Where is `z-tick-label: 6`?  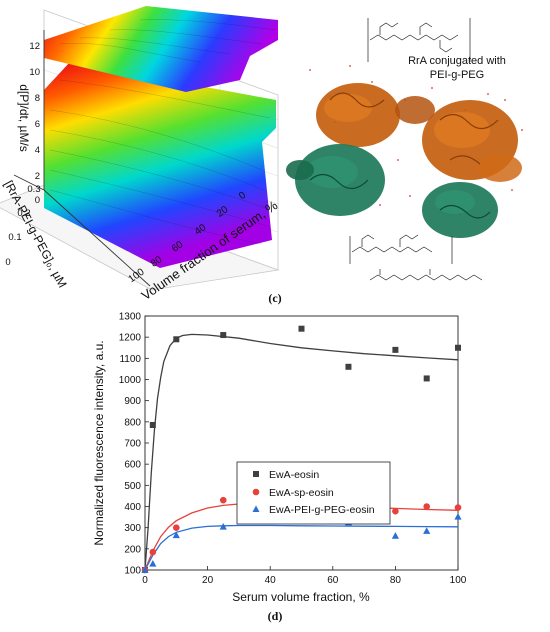 z-tick-label: 6 is located at coordinates (37, 124).